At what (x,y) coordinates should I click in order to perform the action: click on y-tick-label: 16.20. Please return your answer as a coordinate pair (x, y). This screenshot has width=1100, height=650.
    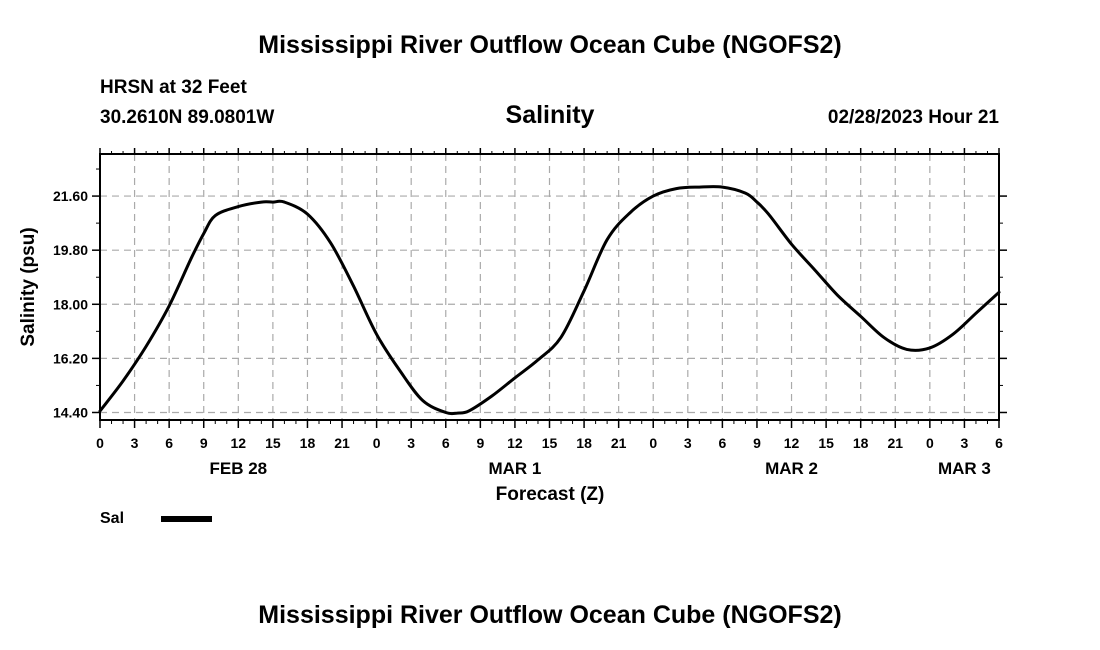
    Looking at the image, I should click on (70, 358).